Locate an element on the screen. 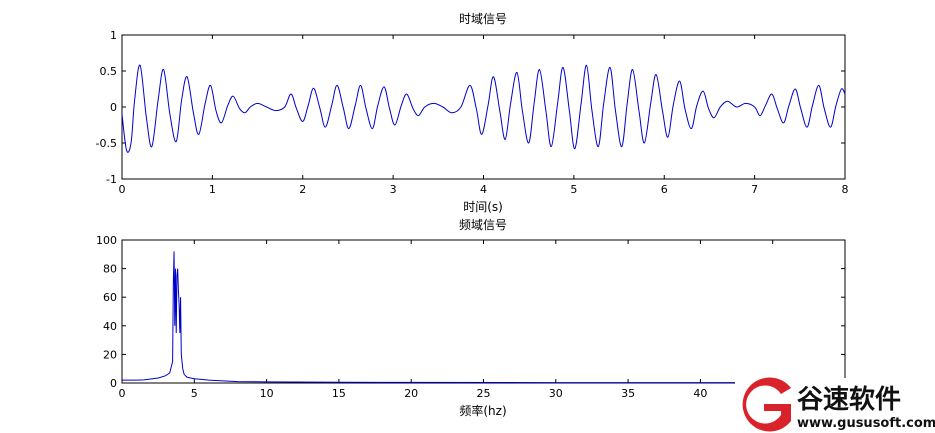 The width and height of the screenshot is (935, 433). time-xtick-label: 7 is located at coordinates (754, 189).